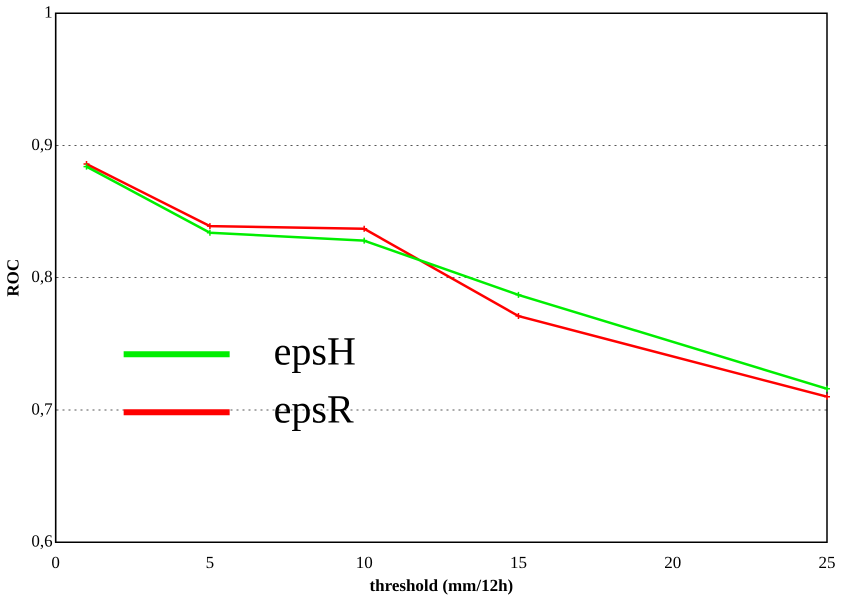 This screenshot has width=841, height=597. Describe the element at coordinates (315, 351) in the screenshot. I see `legend-label: epsH` at that location.